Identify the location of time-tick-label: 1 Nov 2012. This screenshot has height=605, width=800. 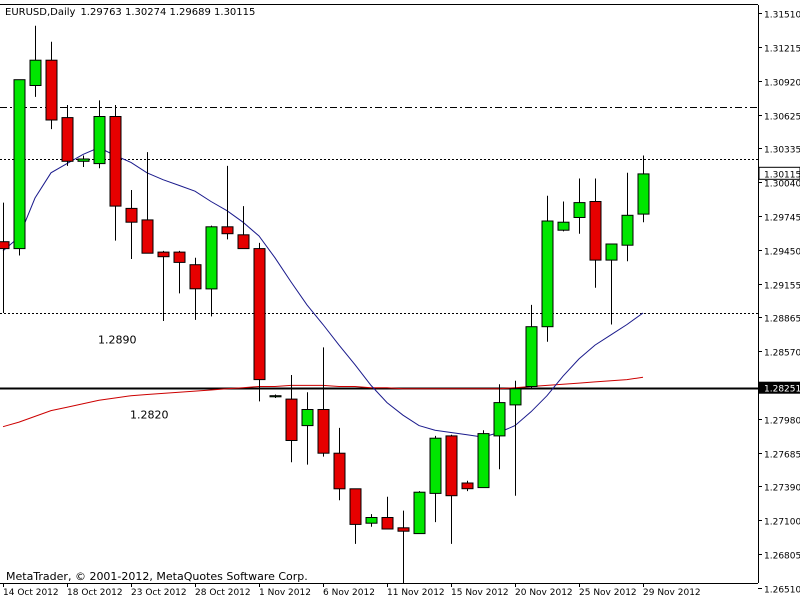
(285, 593).